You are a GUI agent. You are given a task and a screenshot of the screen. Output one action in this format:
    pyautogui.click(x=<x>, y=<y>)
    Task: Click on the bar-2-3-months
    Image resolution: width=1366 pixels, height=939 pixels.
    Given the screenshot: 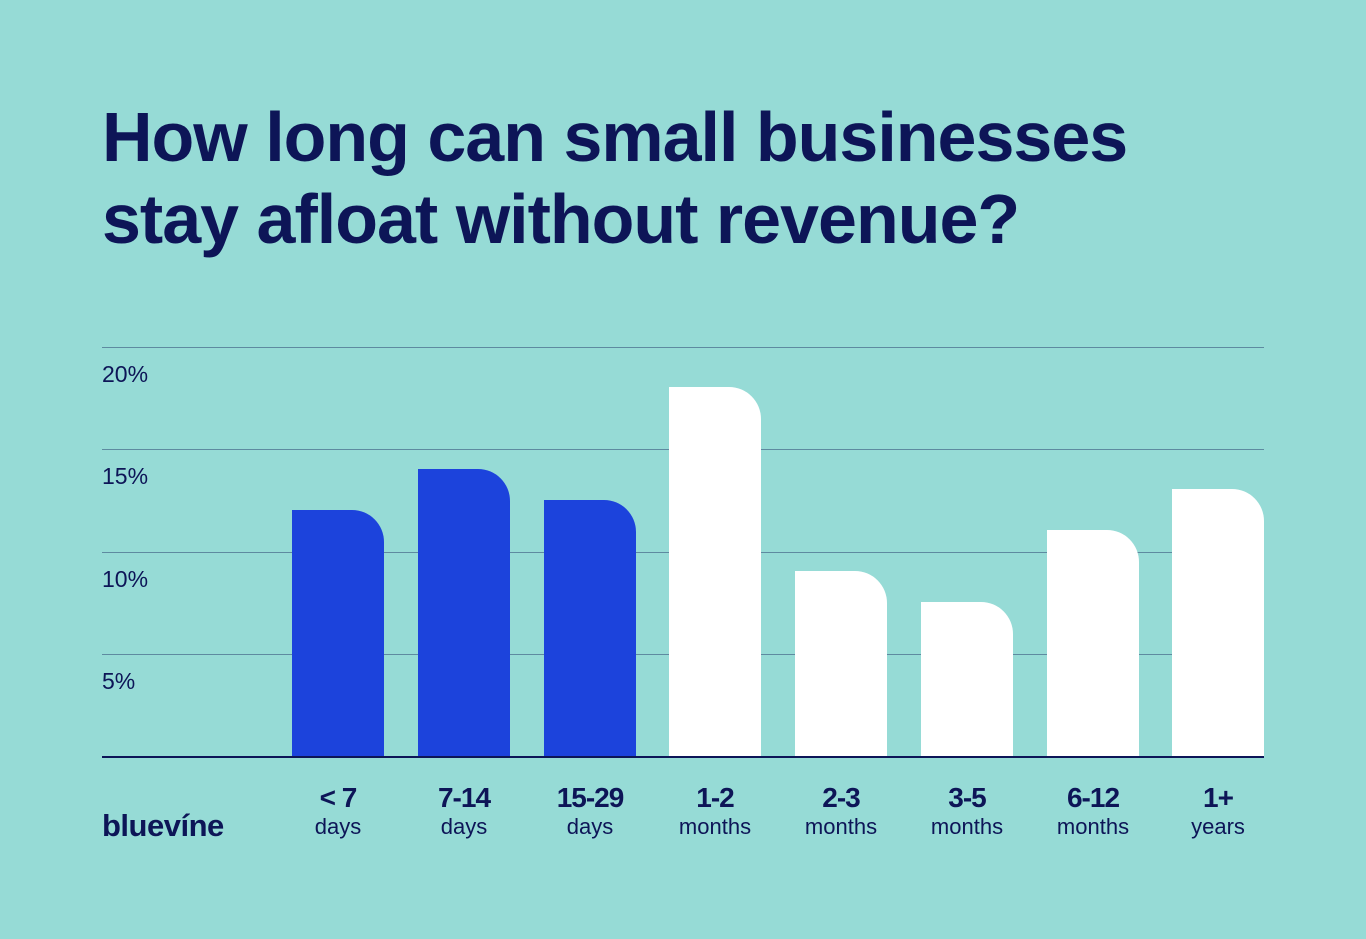 What is the action you would take?
    pyautogui.click(x=841, y=663)
    